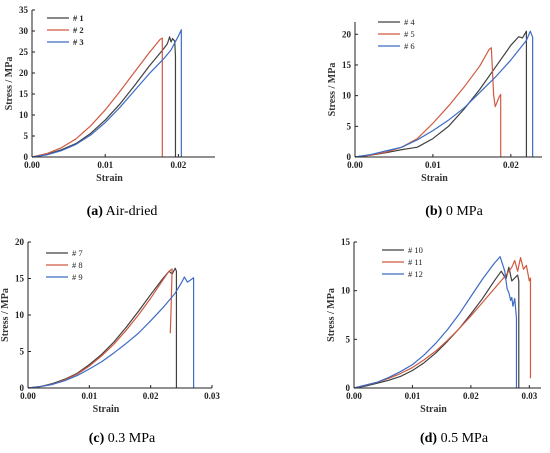  What do you see at coordinates (77, 277) in the screenshot?
I see `legend-label-9: # 9` at bounding box center [77, 277].